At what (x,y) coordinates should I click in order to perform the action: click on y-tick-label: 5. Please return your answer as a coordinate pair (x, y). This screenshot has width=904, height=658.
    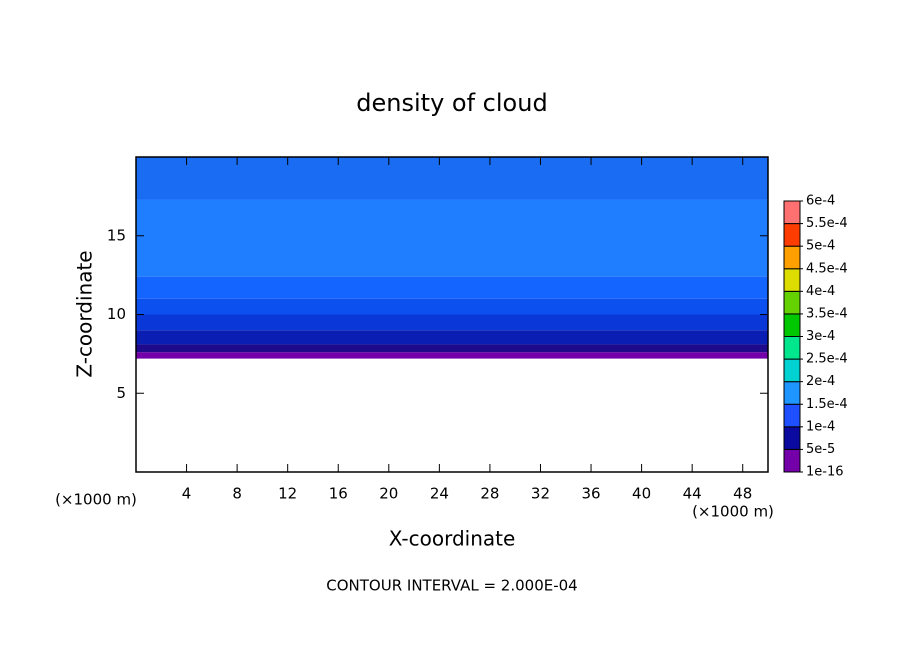
    Looking at the image, I should click on (121, 393).